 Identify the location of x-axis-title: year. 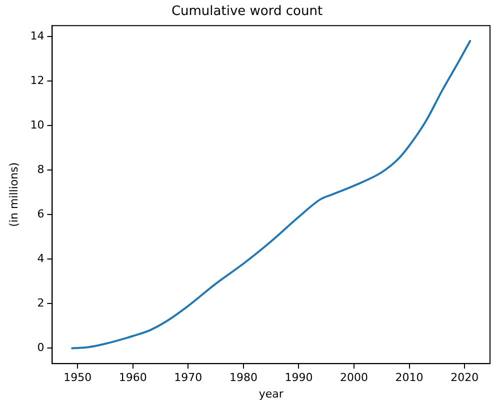
(271, 393).